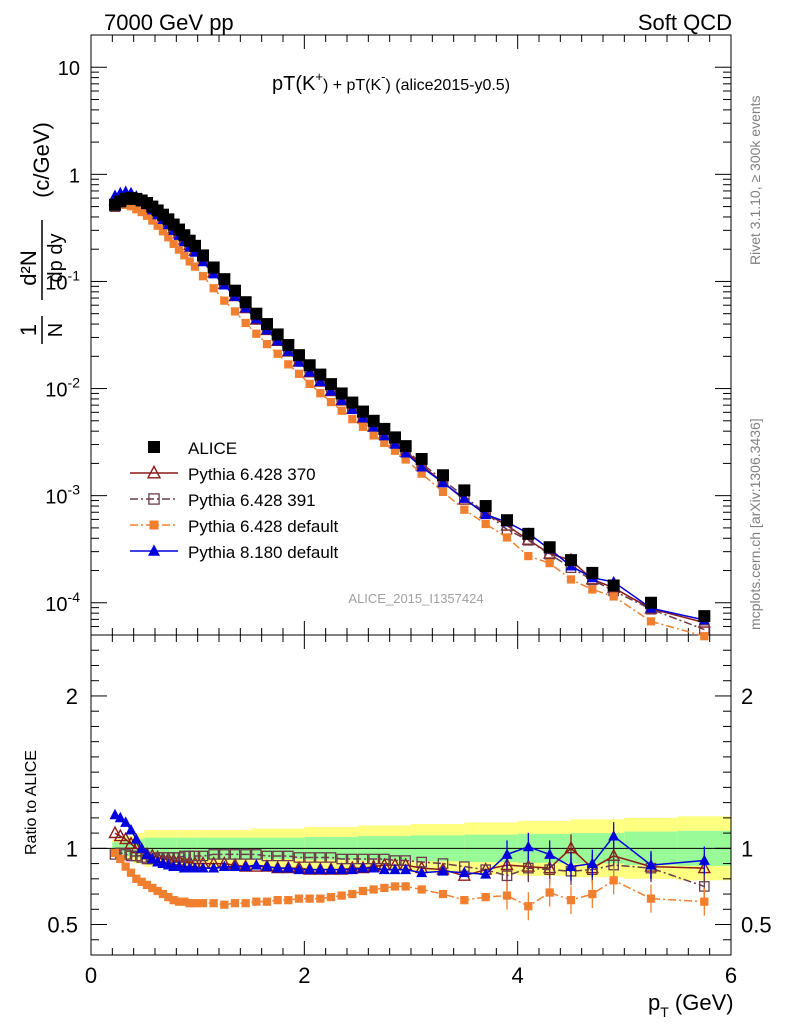 This screenshot has width=786, height=1024. What do you see at coordinates (120, 835) in the screenshot?
I see `marker-triangle-open` at bounding box center [120, 835].